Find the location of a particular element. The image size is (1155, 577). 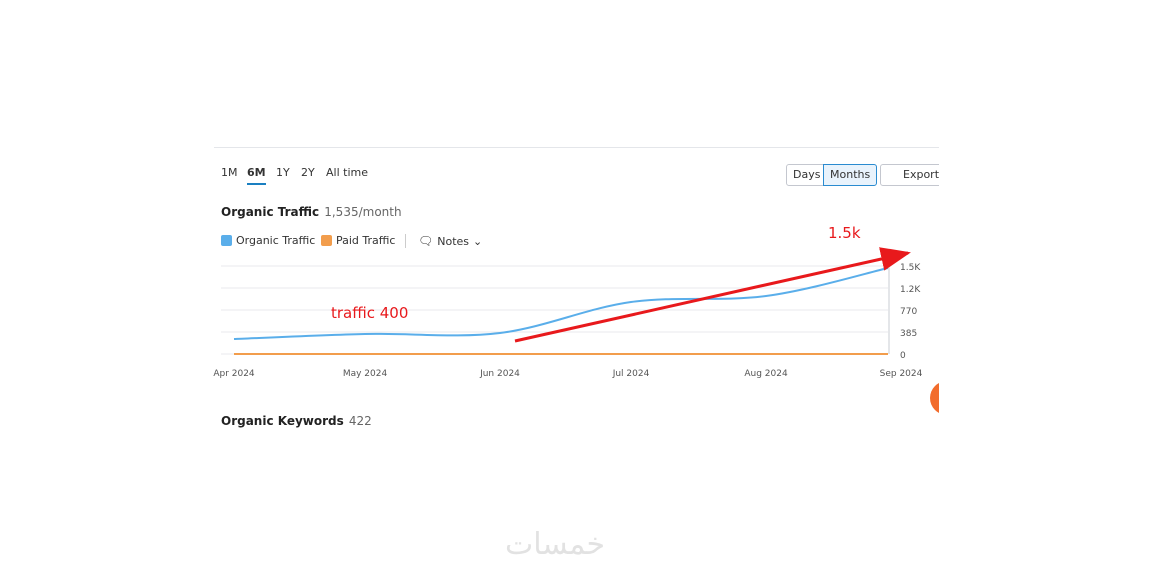

period-tab: 2Y is located at coordinates (308, 172).